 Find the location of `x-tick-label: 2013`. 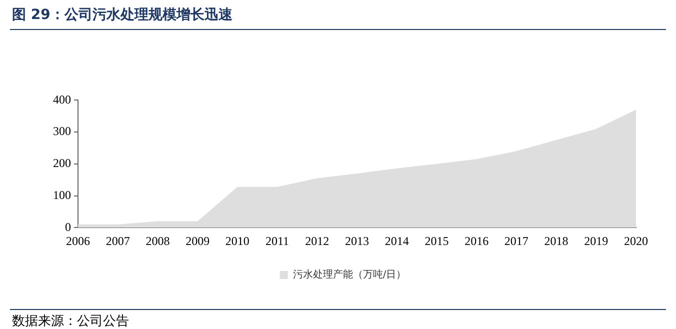

x-tick-label: 2013 is located at coordinates (357, 241).